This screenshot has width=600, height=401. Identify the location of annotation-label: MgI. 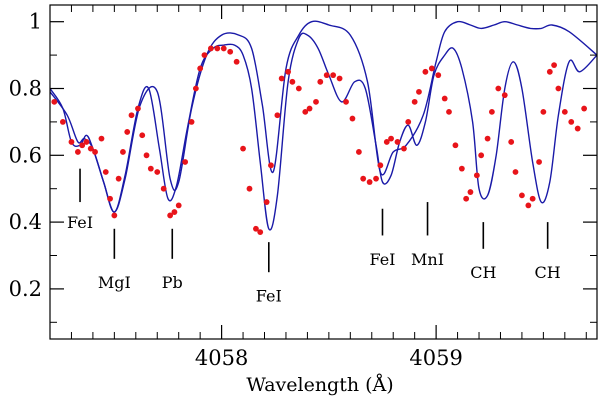
(114, 282).